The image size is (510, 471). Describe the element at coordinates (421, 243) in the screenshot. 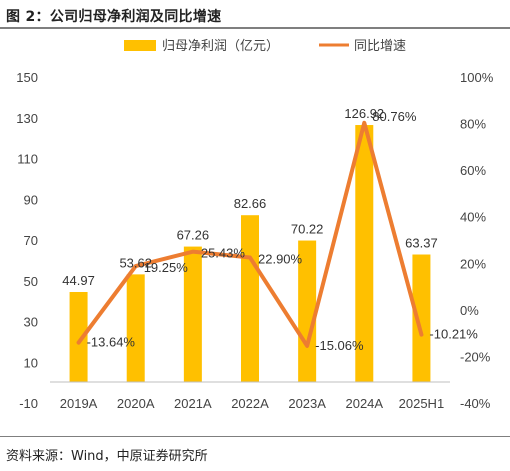

I see `bar-value-label: 63.37` at that location.